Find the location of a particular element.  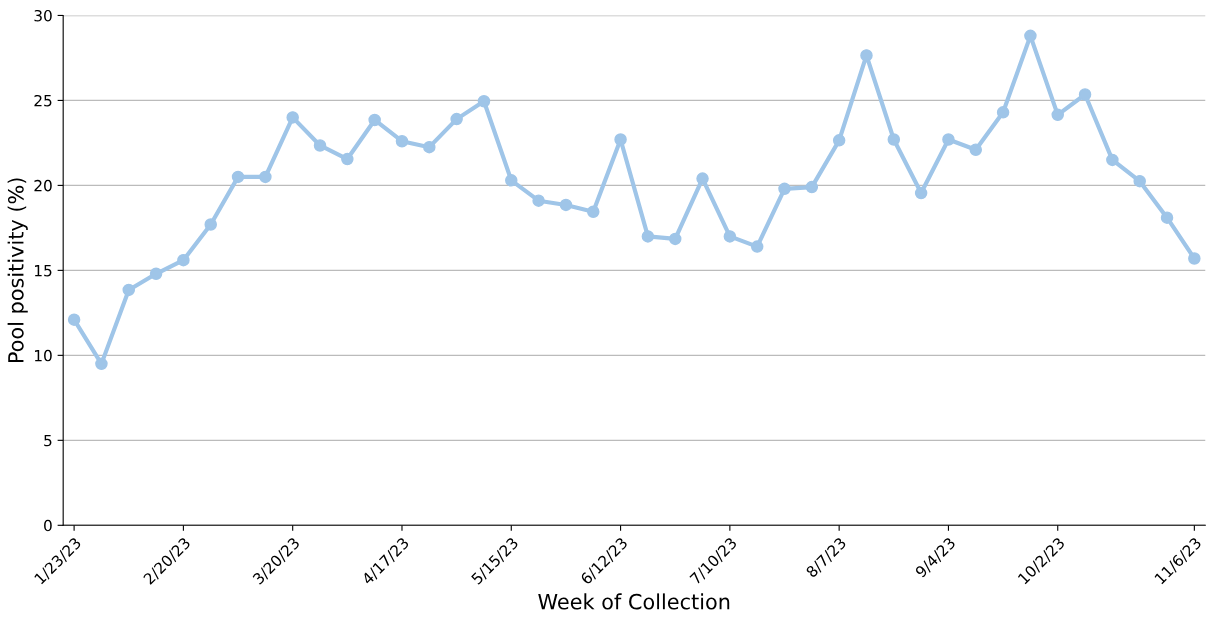

y-tick-label: 20 is located at coordinates (43, 185).